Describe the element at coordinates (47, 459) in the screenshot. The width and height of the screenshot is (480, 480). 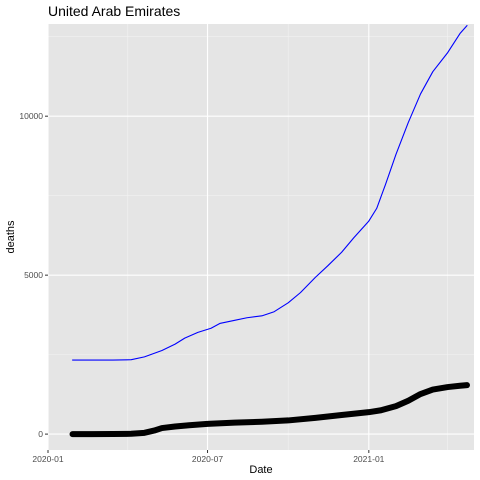
I see `x-tick-label: 2020-01` at that location.